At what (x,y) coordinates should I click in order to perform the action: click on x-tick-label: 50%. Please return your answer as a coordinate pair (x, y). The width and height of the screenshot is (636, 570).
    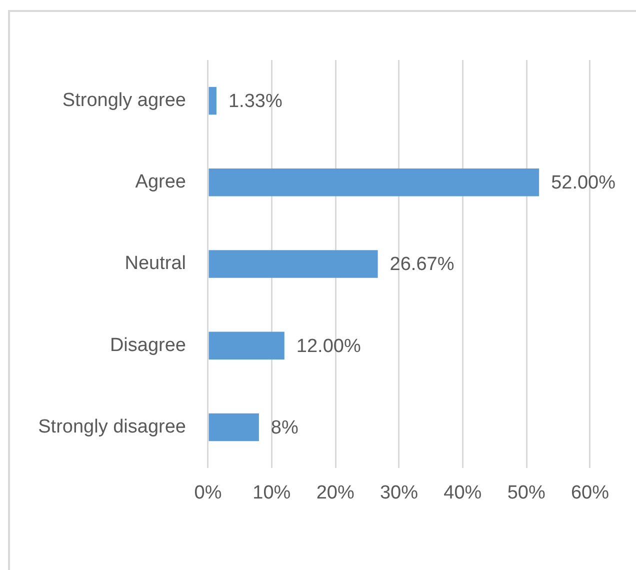
    Looking at the image, I should click on (526, 493).